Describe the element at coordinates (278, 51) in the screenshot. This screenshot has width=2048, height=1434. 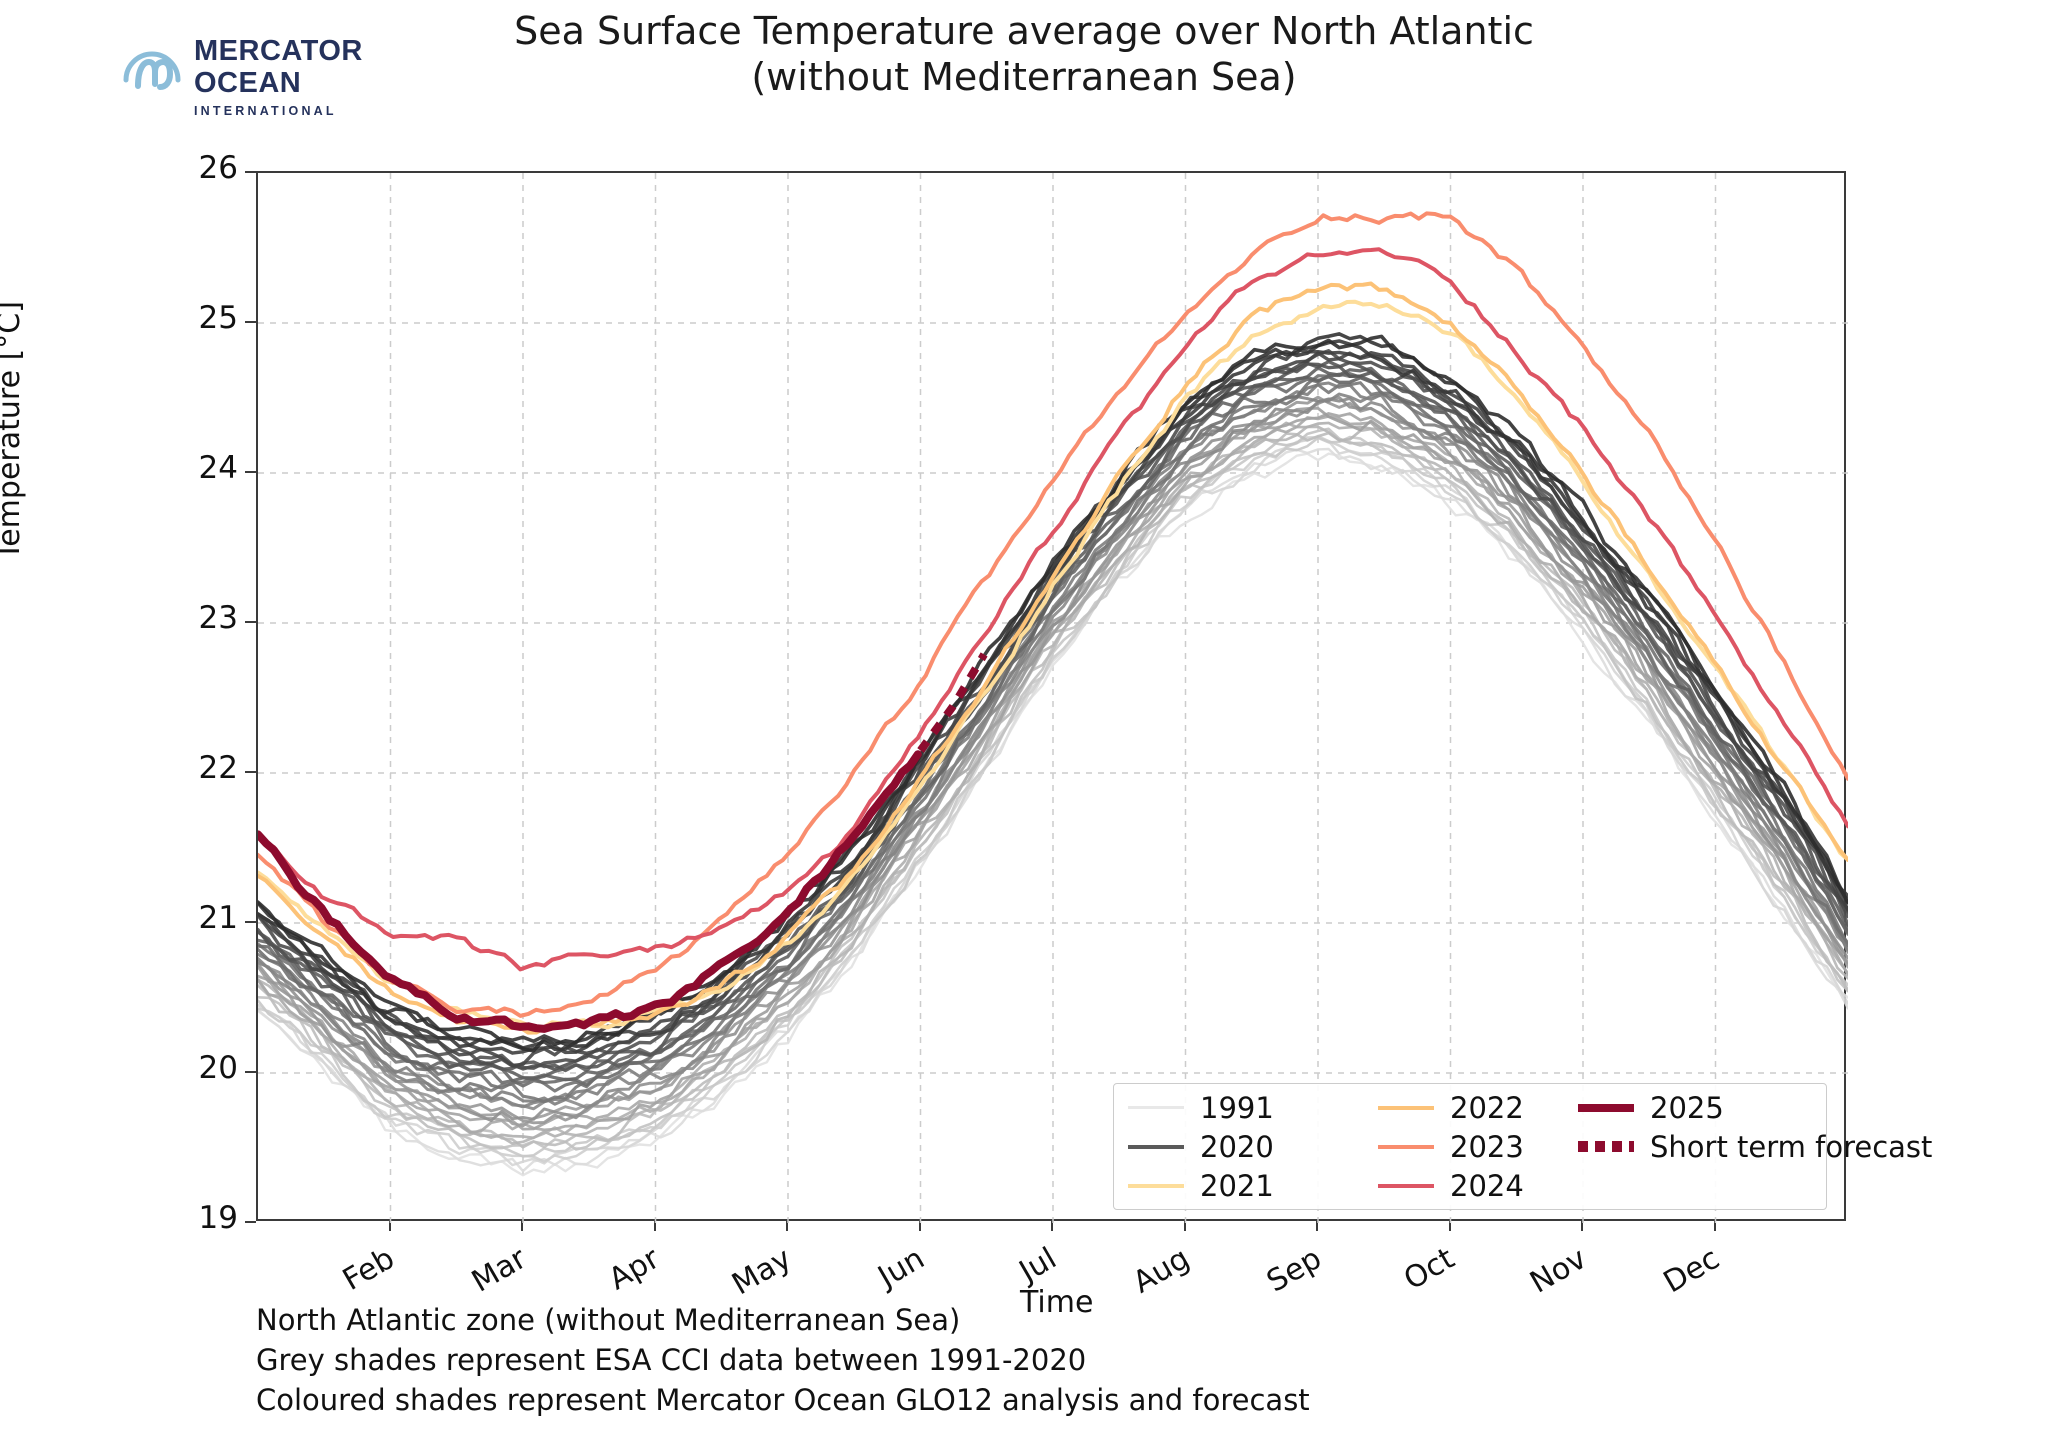
I see `logo-line-mercator: MERCATOR` at that location.